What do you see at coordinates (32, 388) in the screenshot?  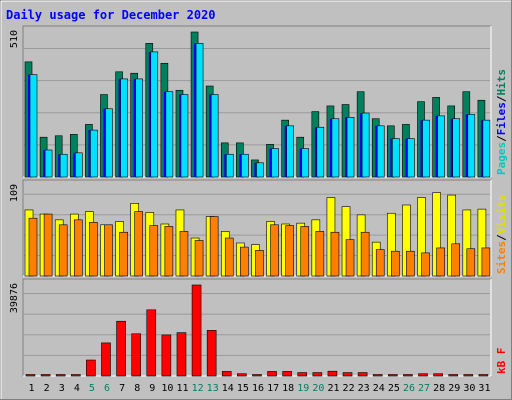 I see `x-tick-label: 1` at bounding box center [32, 388].